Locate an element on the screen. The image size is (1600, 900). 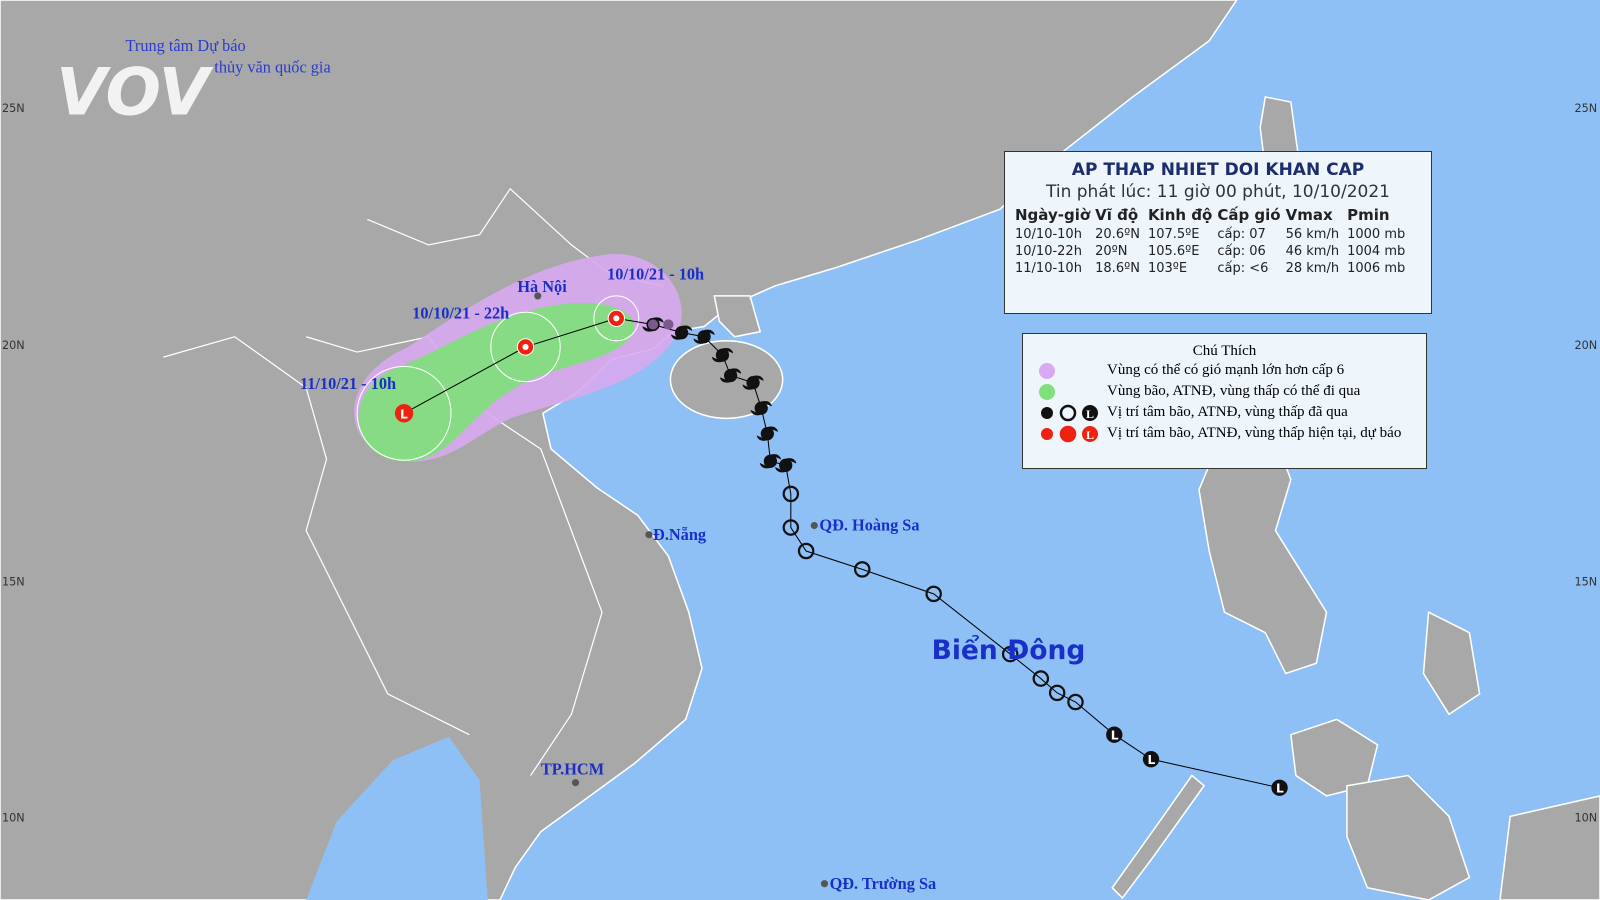
legend-item: L Vị trí tâm bão, ATNĐ, vùng thấp đã qua is located at coordinates (1230, 412).